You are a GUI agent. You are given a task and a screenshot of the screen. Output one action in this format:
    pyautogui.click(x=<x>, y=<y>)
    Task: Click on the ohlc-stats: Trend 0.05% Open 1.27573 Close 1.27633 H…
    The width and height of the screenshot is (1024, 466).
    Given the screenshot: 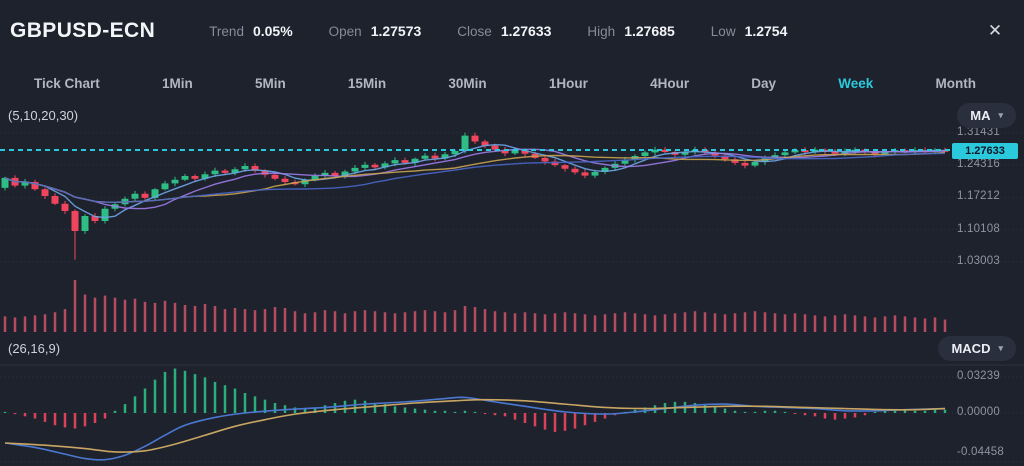 What is the action you would take?
    pyautogui.click(x=498, y=31)
    